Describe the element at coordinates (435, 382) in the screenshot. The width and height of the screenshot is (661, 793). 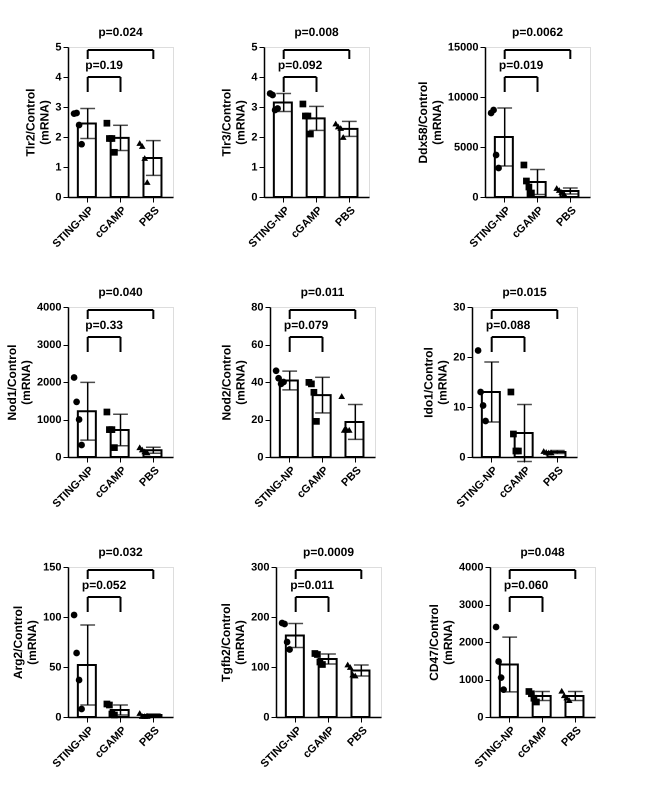
I see `y-axis-title: Ido1/Control (mRNA)` at that location.